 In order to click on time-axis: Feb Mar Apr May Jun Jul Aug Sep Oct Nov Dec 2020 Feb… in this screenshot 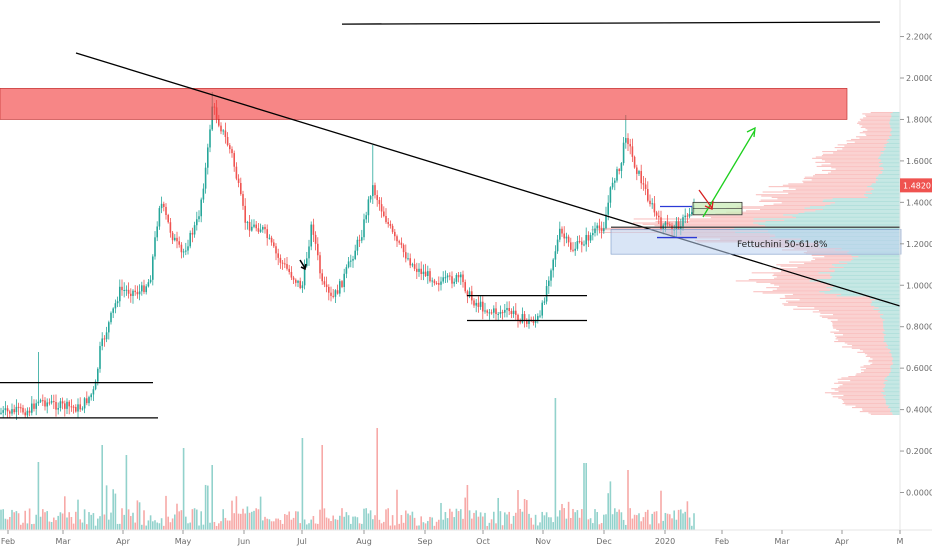, I will do `click(452, 538)`.